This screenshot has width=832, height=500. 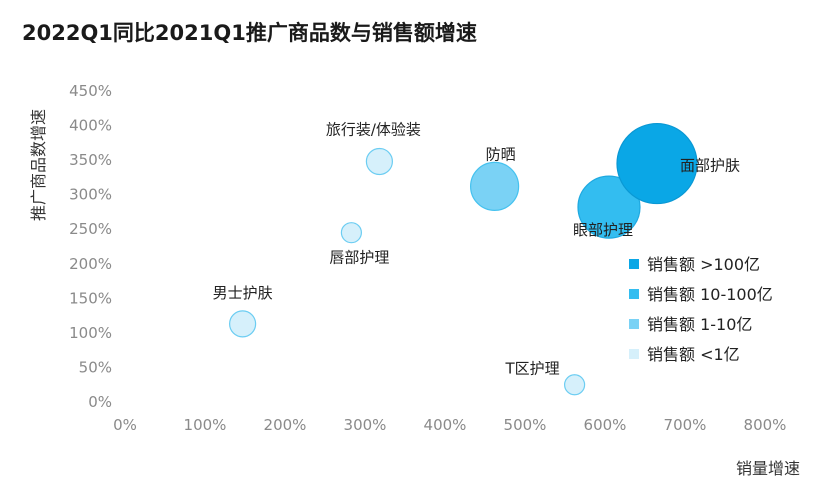 I want to click on bubble-label: 面部护肤, so click(x=710, y=166).